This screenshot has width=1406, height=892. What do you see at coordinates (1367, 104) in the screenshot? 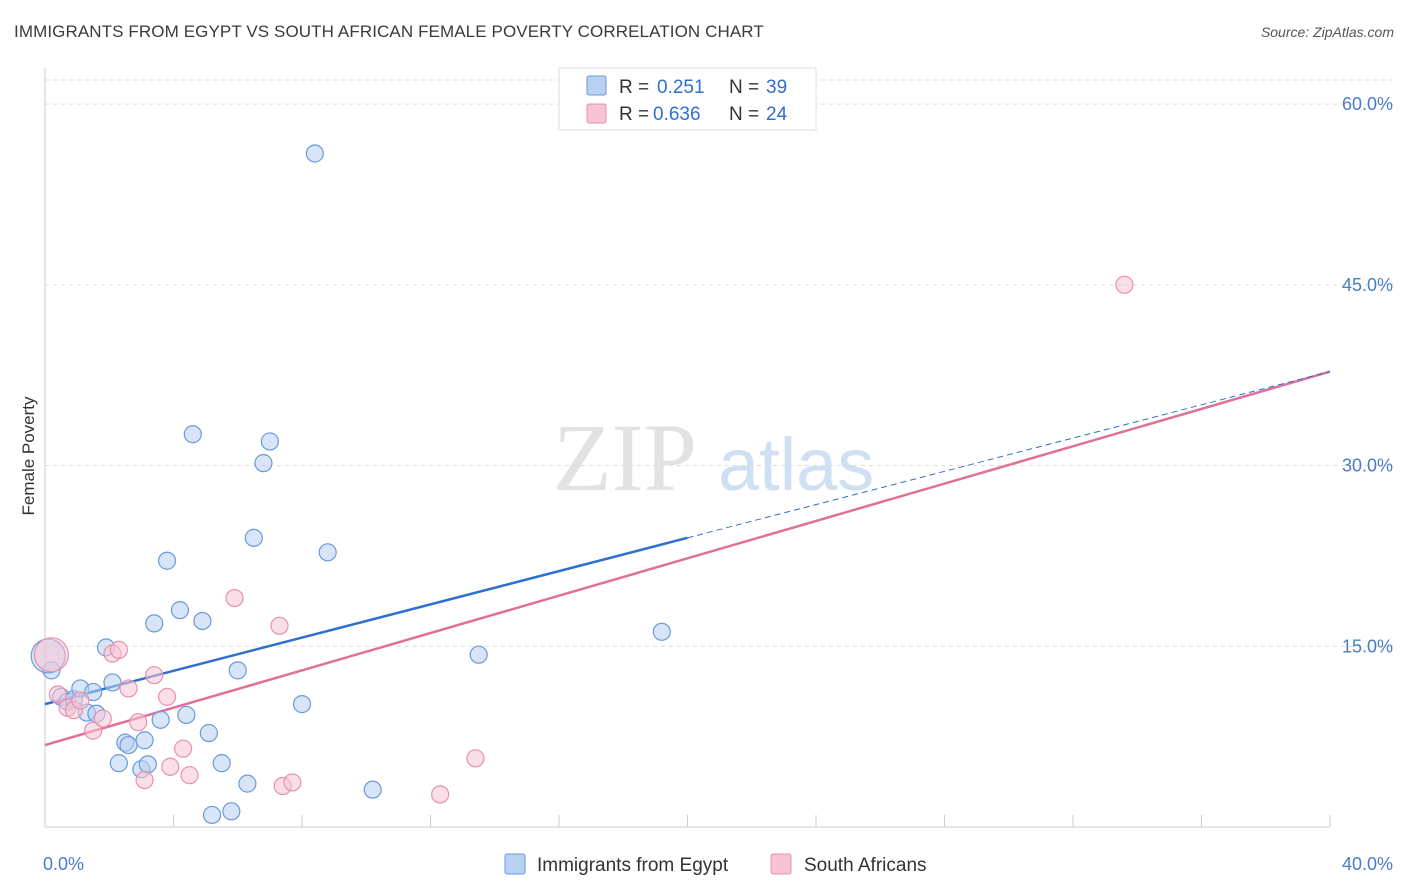
I see `y-tick-label: 60.0%` at bounding box center [1367, 104].